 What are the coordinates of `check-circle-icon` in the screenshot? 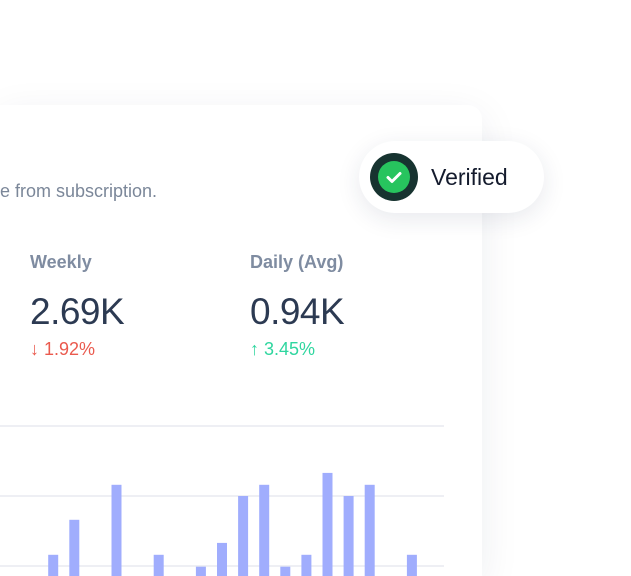 It's located at (394, 177).